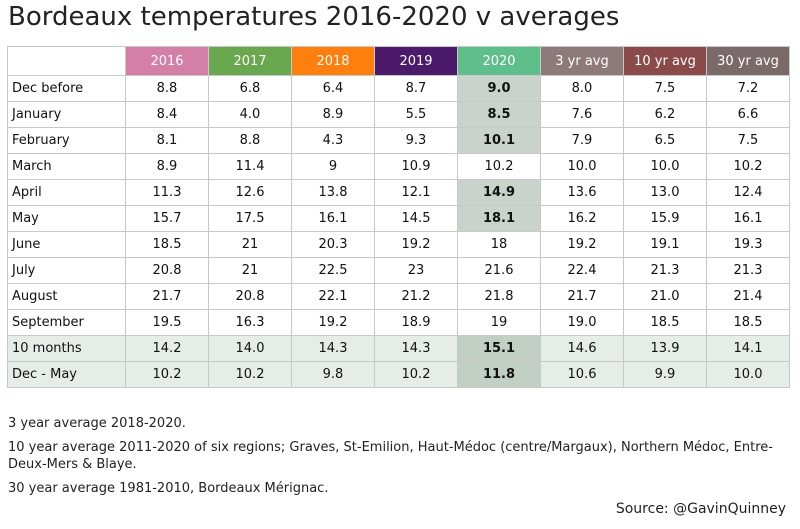  Describe the element at coordinates (66, 61) in the screenshot. I see `header-corner` at that location.